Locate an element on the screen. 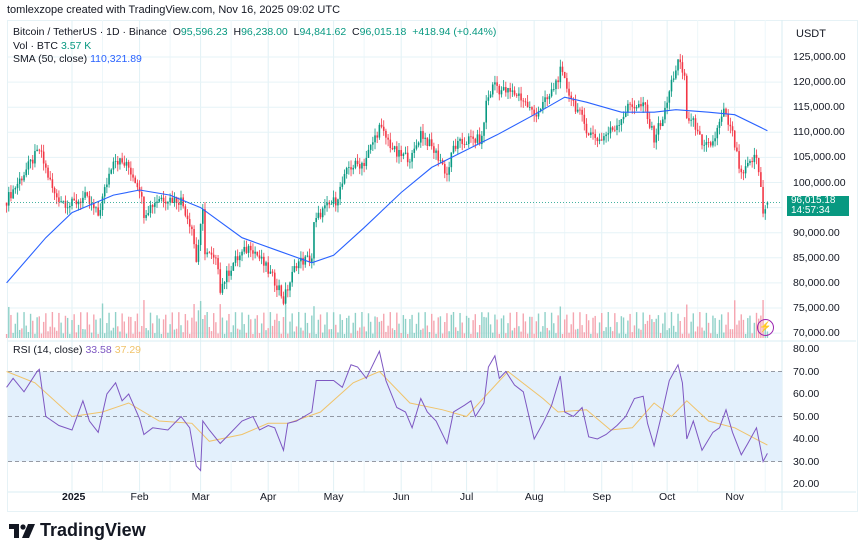 This screenshot has height=553, width=860. volume-label: Vol · BTC is located at coordinates (35, 46).